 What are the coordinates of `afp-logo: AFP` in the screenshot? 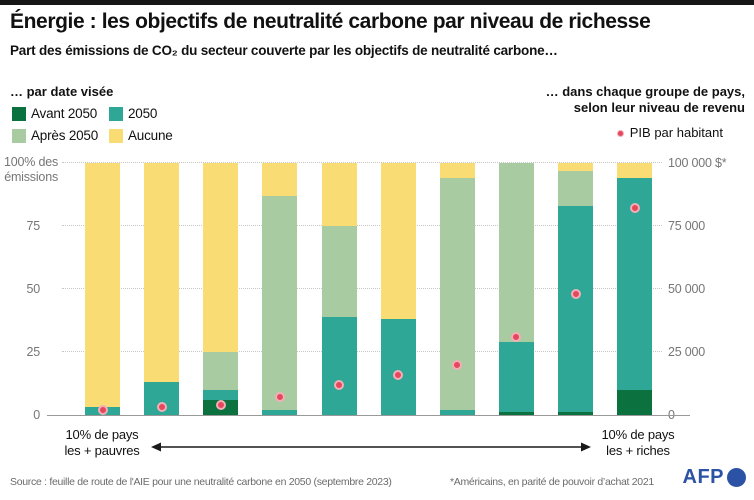 It's located at (714, 477).